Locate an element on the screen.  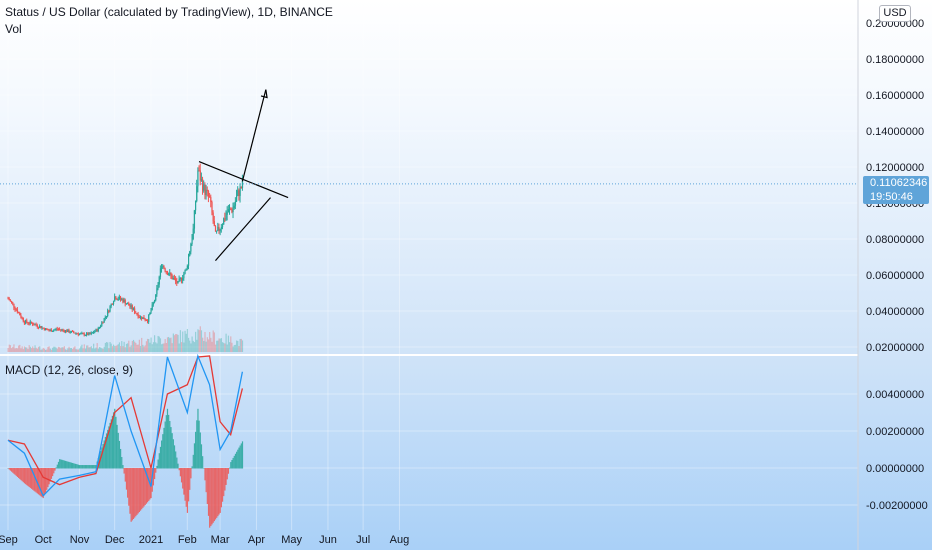
price-tick-label: 0.02000000 is located at coordinates (895, 348).